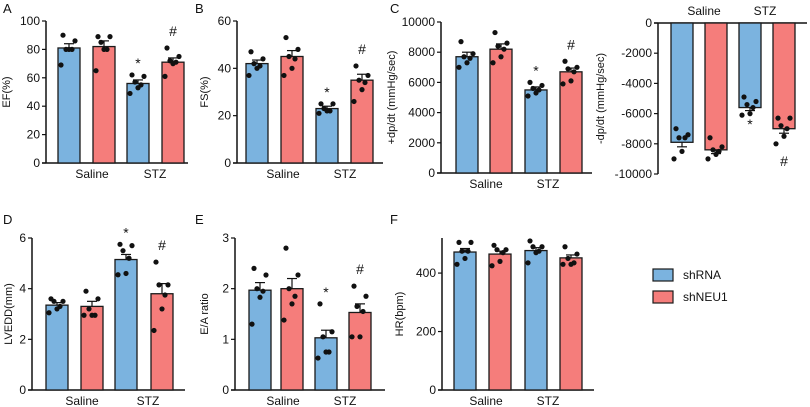 The width and height of the screenshot is (810, 407). Describe the element at coordinates (225, 238) in the screenshot. I see `panel-e-tick-label: 3` at that location.